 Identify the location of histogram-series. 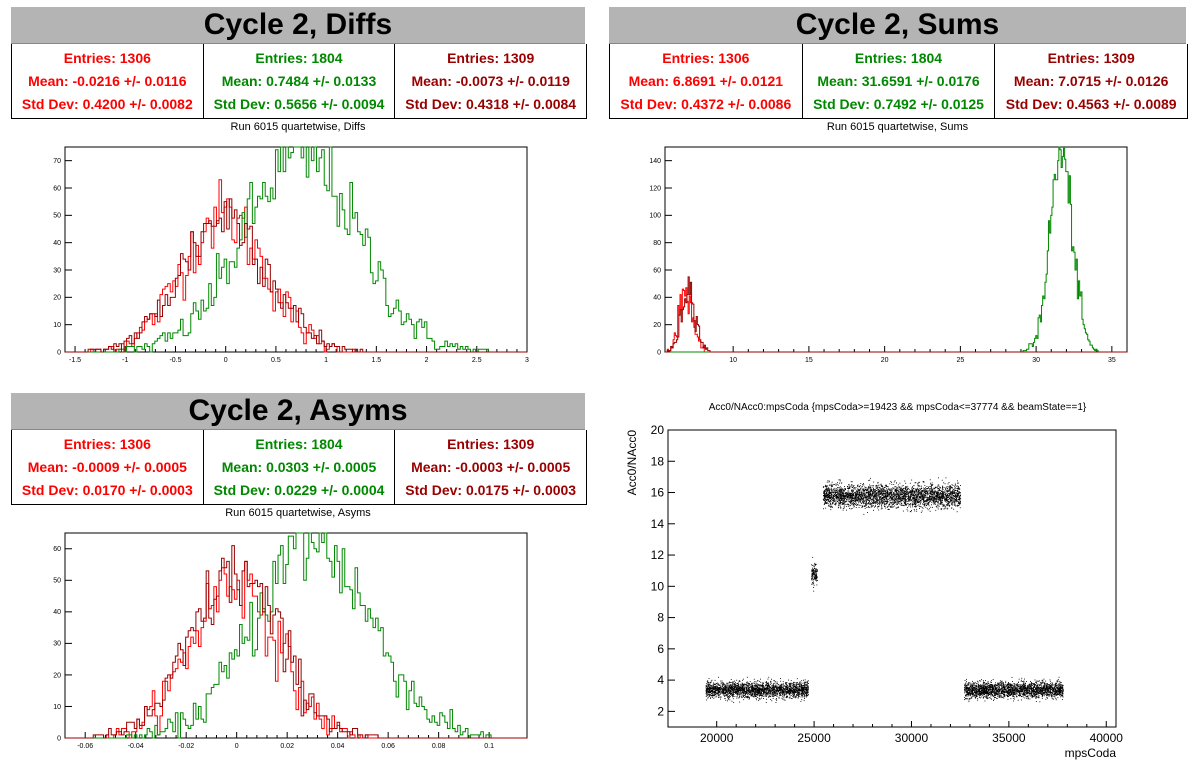
(896, 320).